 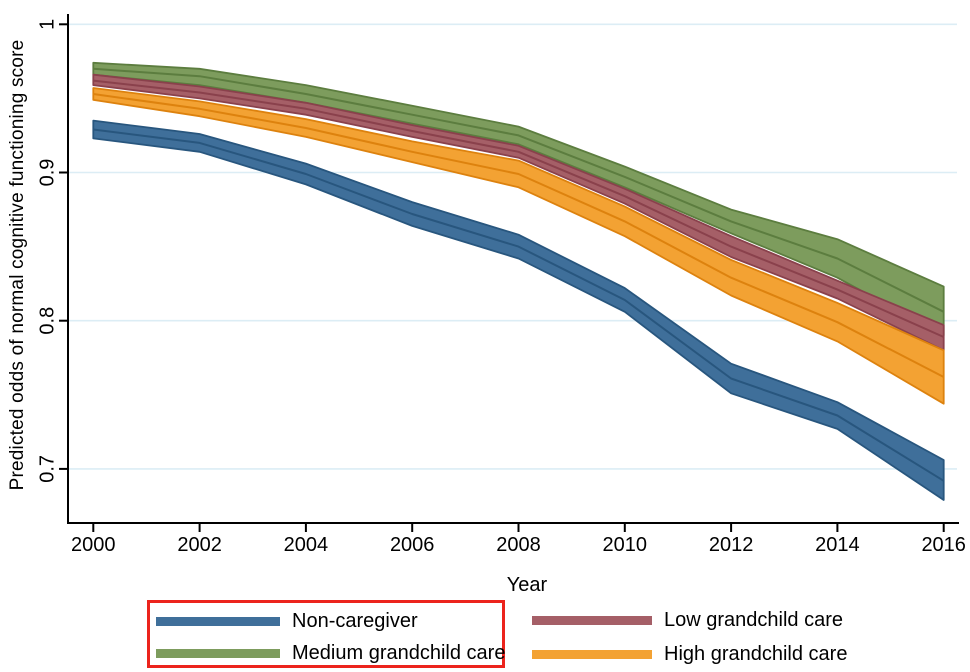 What do you see at coordinates (412, 545) in the screenshot?
I see `x-tick-label-2006: 2006` at bounding box center [412, 545].